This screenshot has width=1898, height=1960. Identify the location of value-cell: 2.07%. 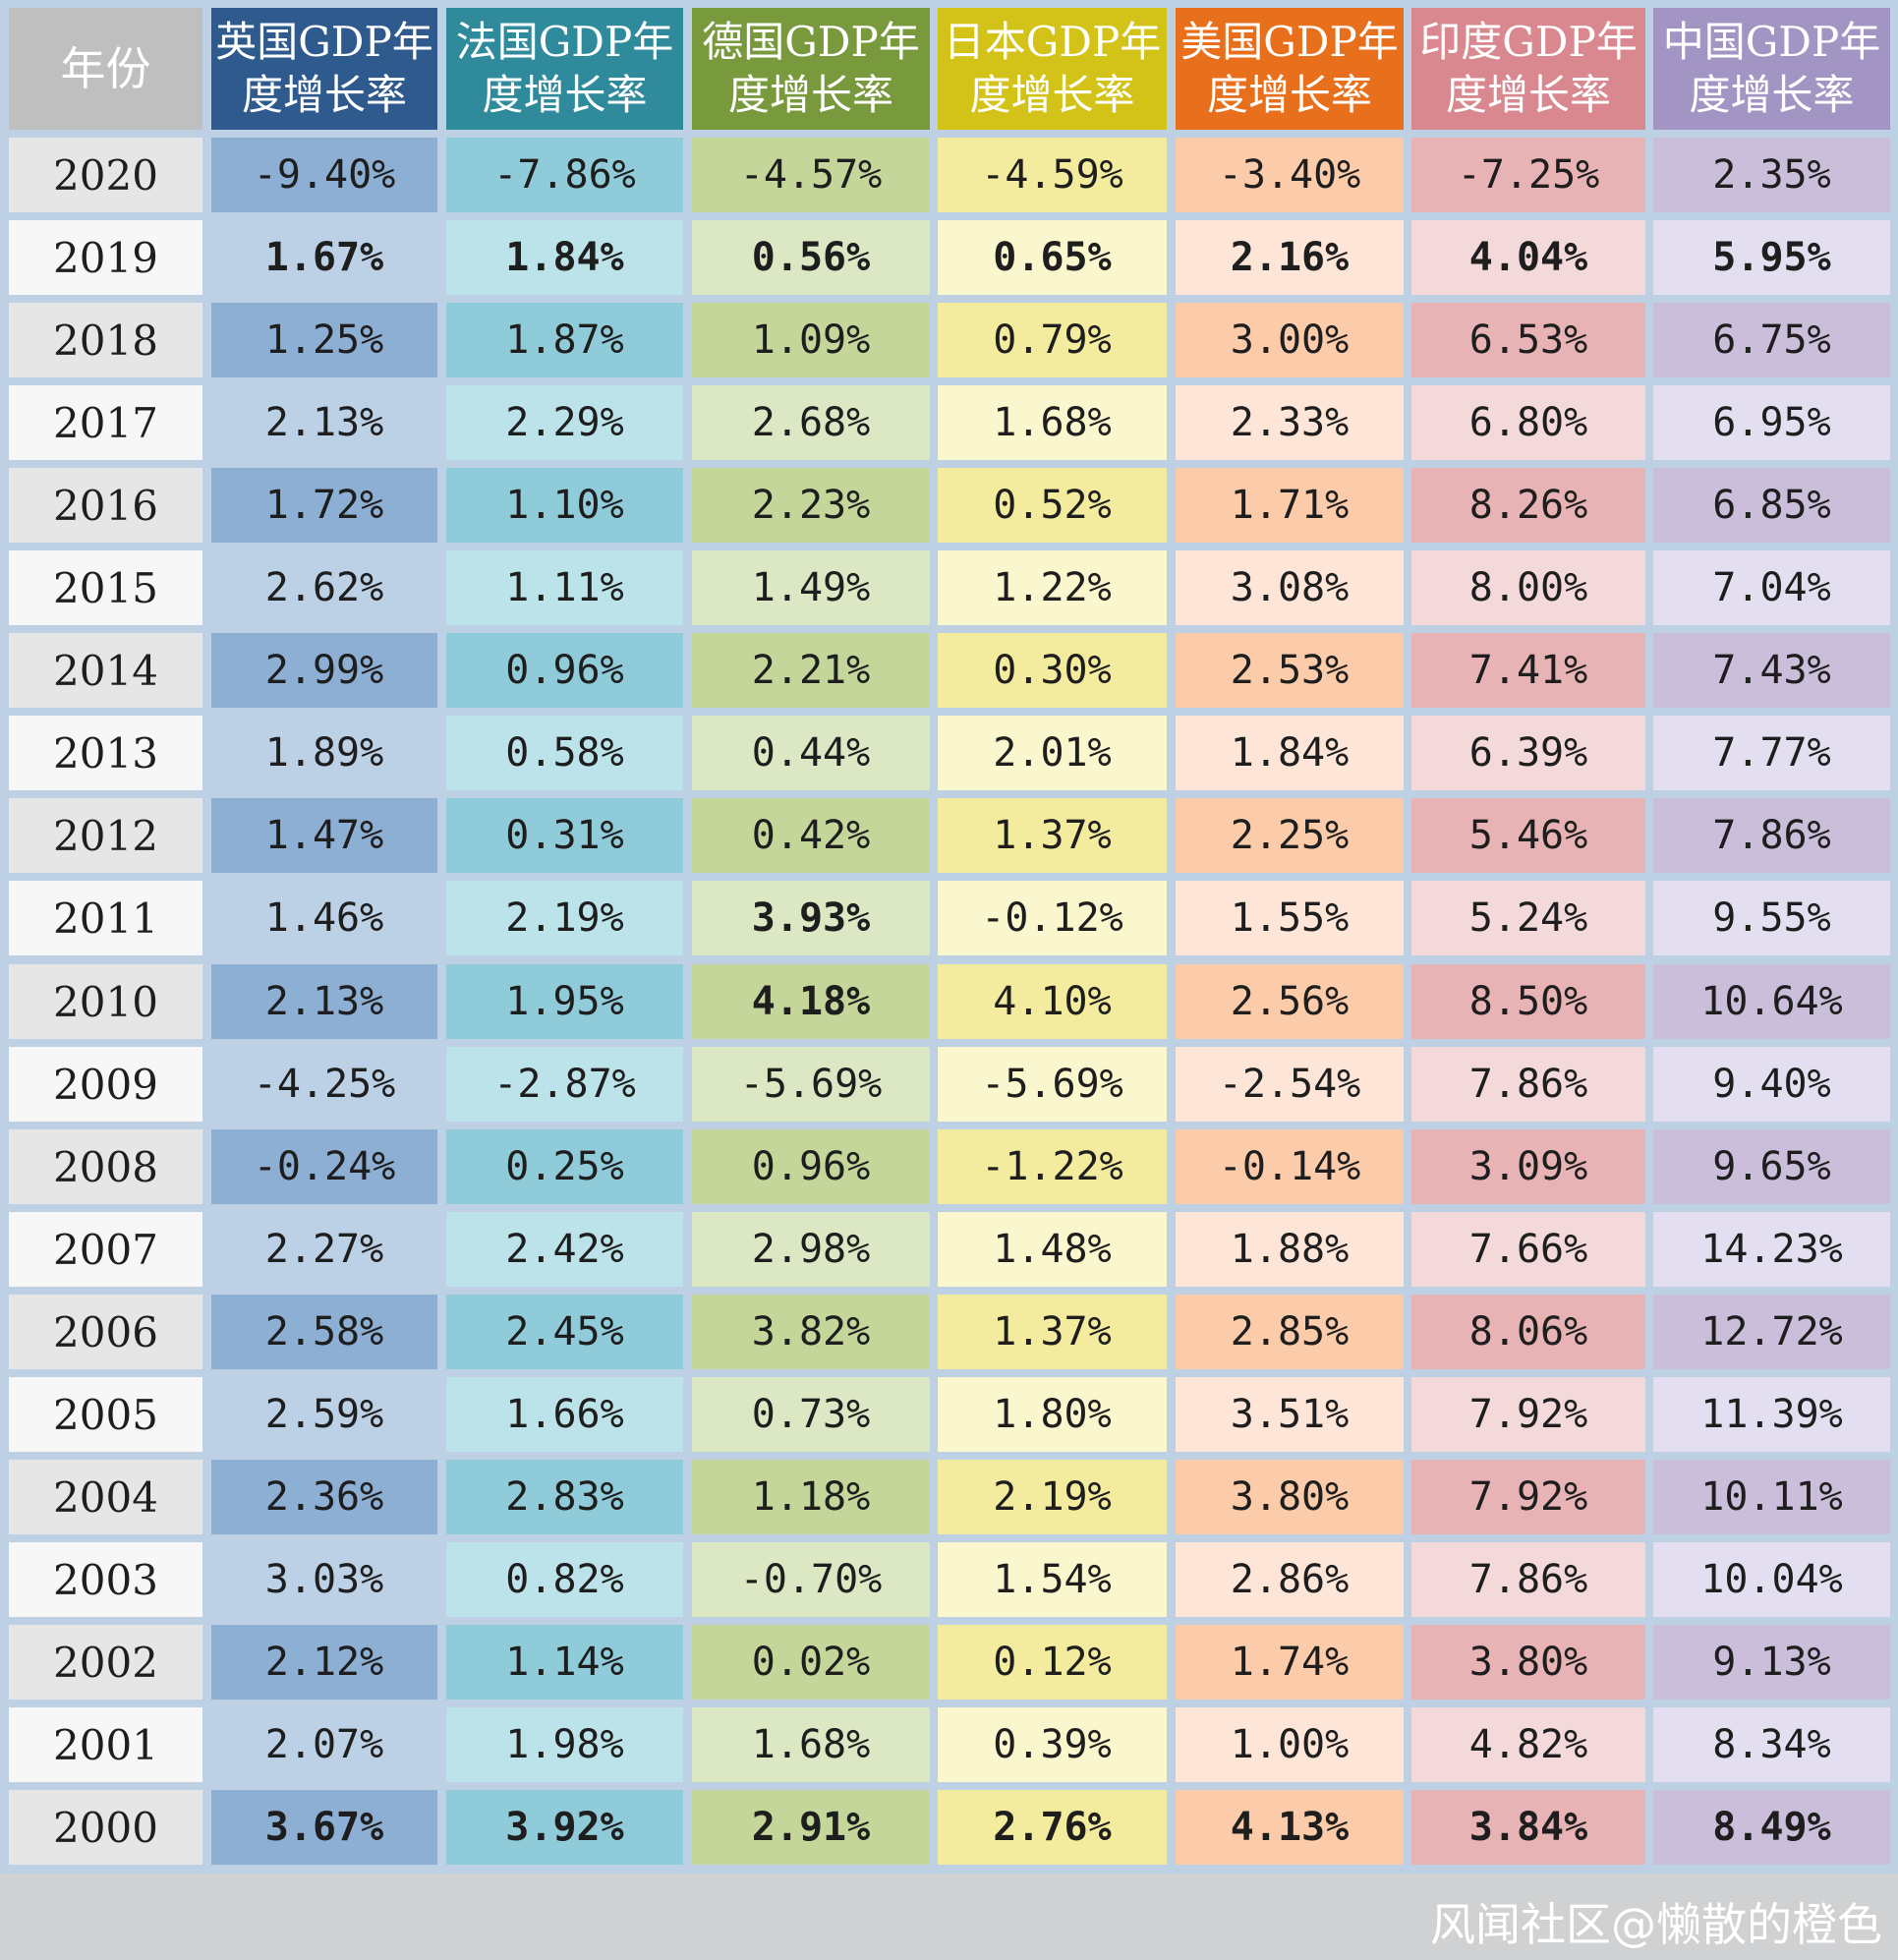
(324, 1745).